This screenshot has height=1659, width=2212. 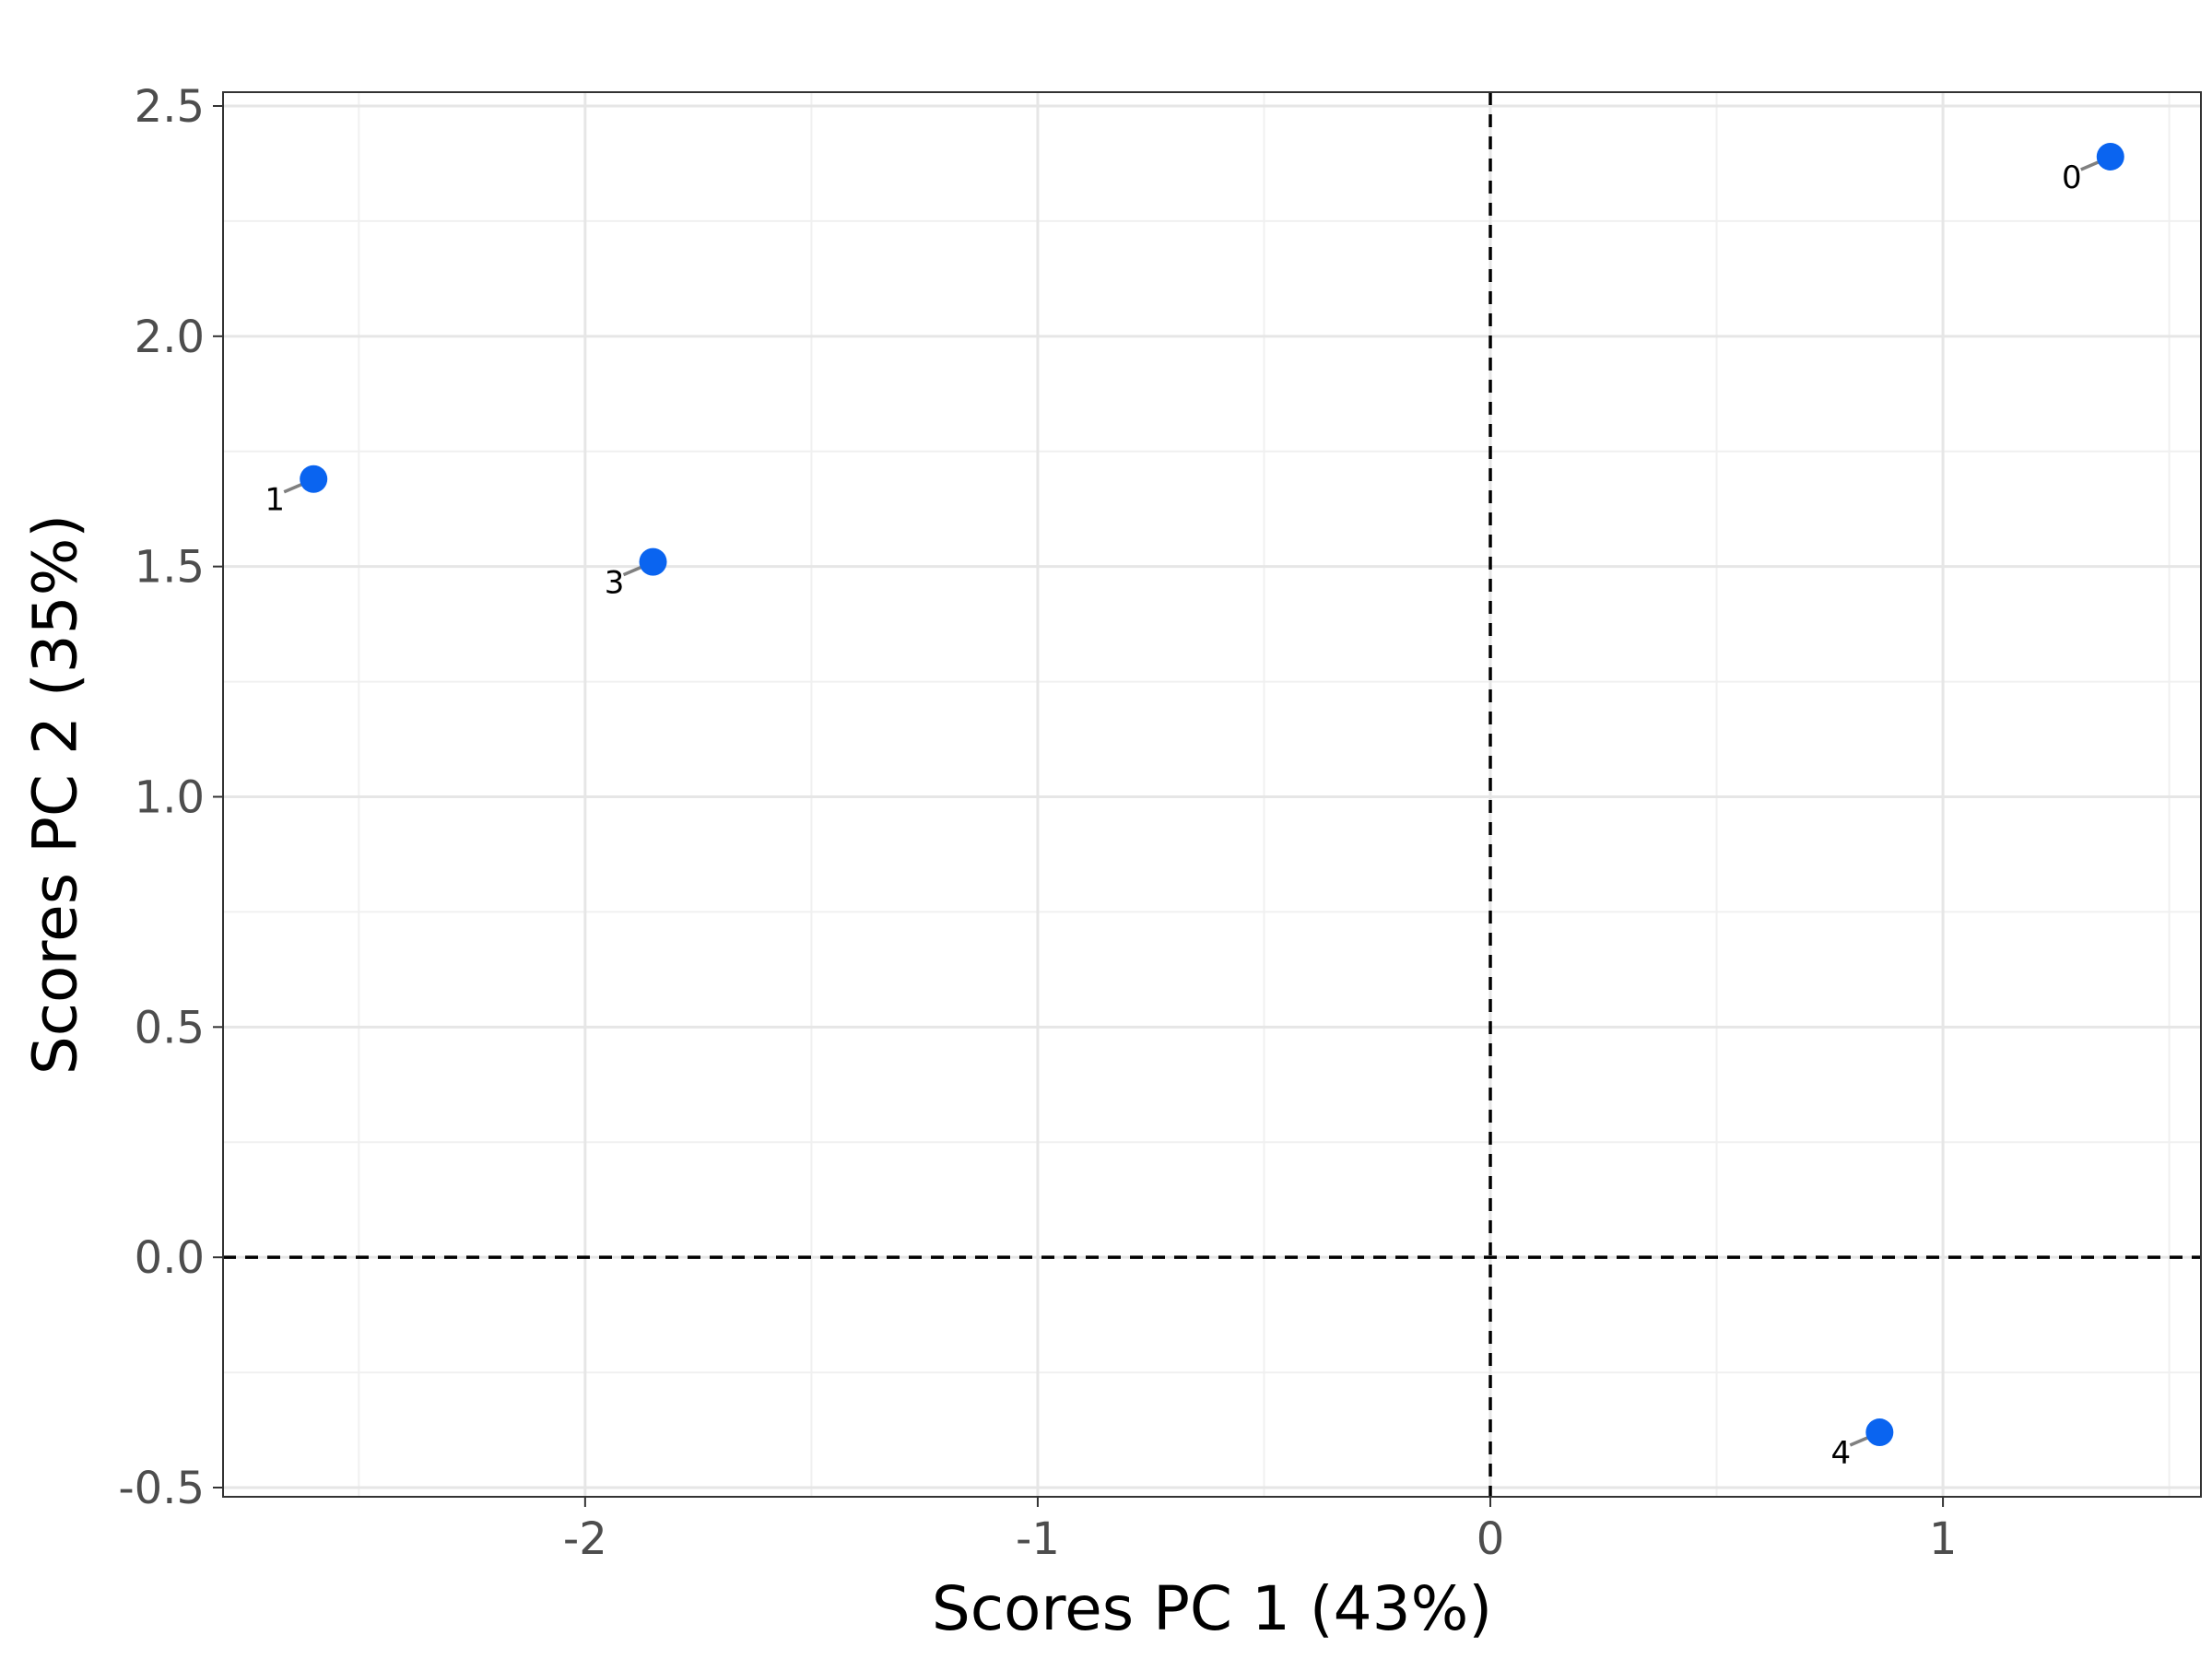 I want to click on y-tick-label: 0.5, so click(x=170, y=1027).